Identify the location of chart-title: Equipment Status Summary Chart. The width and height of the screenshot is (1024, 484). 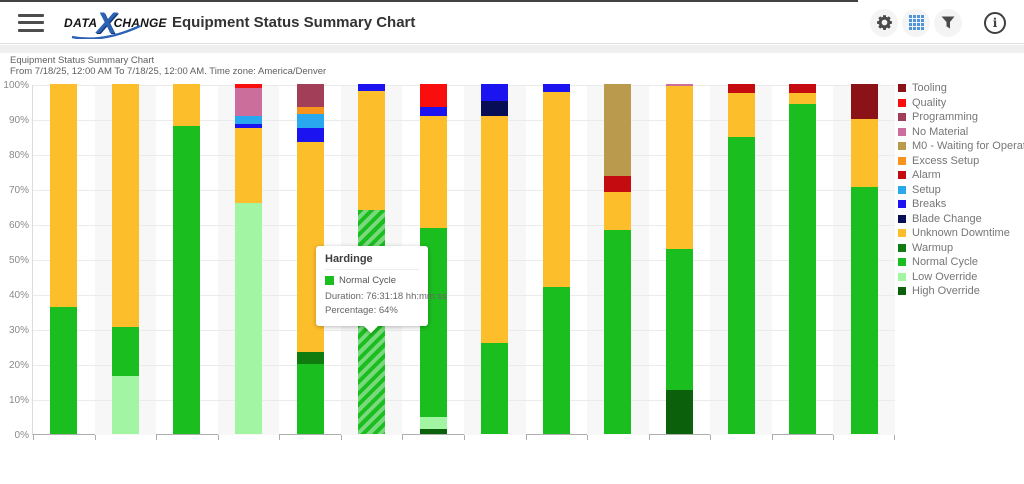
(82, 60).